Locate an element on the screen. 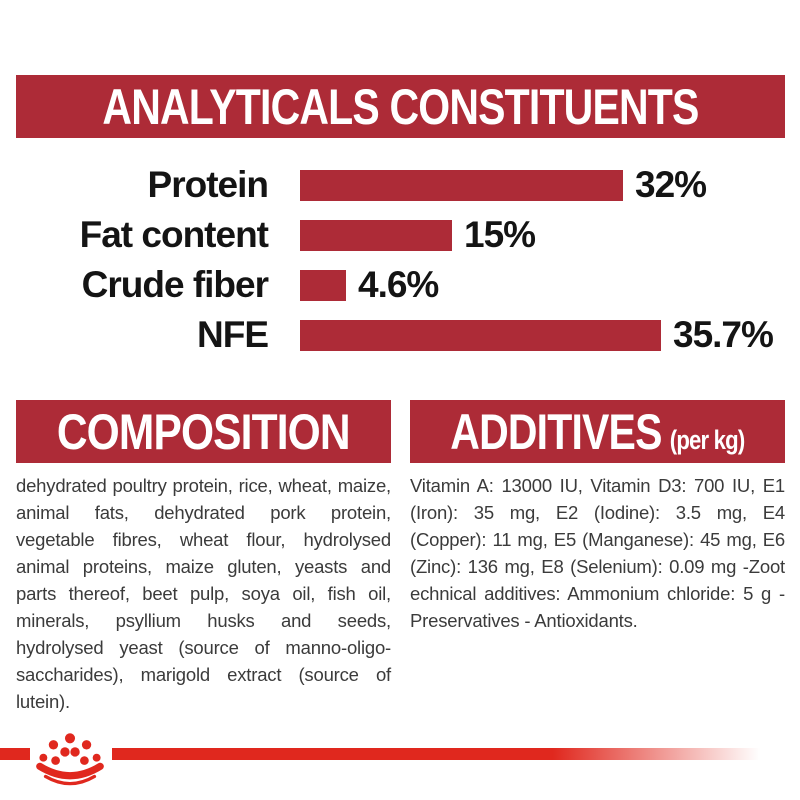 The width and height of the screenshot is (800, 800). chart-category-label: Crude fiber is located at coordinates (175, 284).